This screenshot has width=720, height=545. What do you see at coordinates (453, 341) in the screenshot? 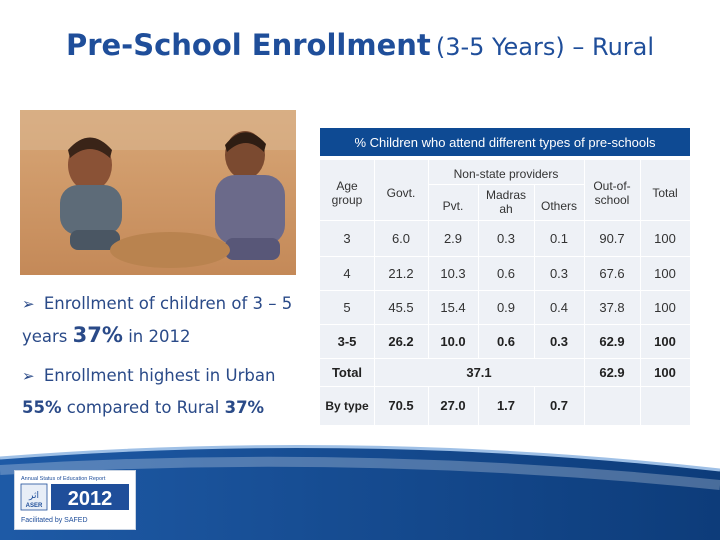
I see `cell-pvt: 10.0` at bounding box center [453, 341].